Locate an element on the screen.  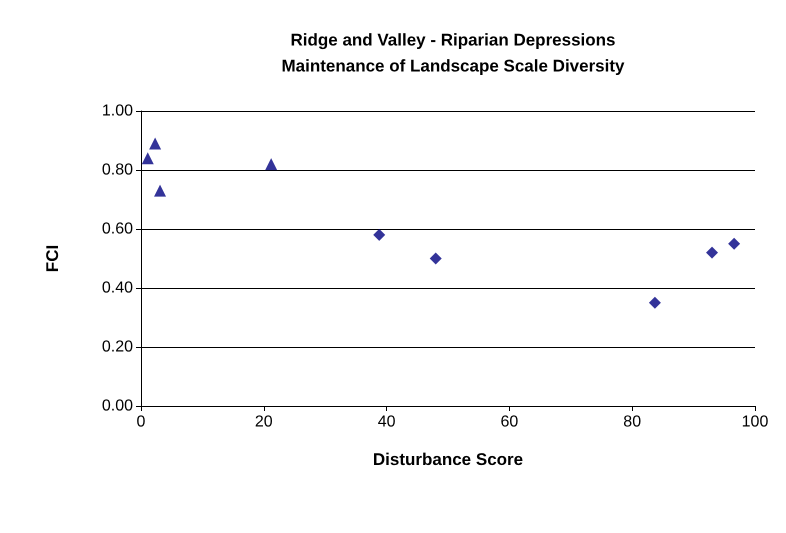
x-tick-label: 100 is located at coordinates (755, 422).